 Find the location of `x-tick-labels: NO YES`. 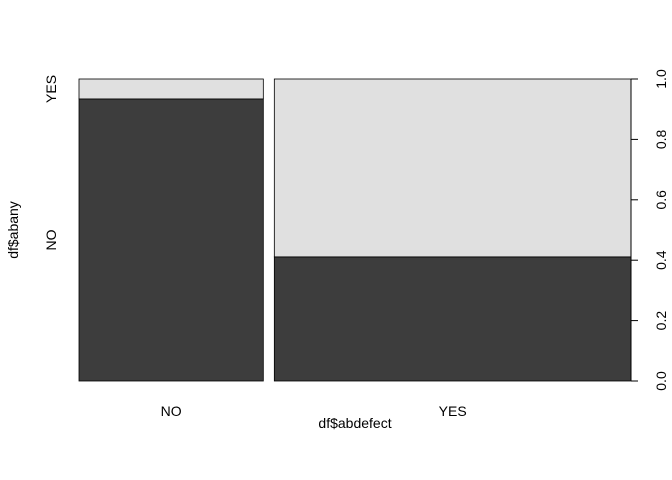

x-tick-labels: NO YES is located at coordinates (314, 411).